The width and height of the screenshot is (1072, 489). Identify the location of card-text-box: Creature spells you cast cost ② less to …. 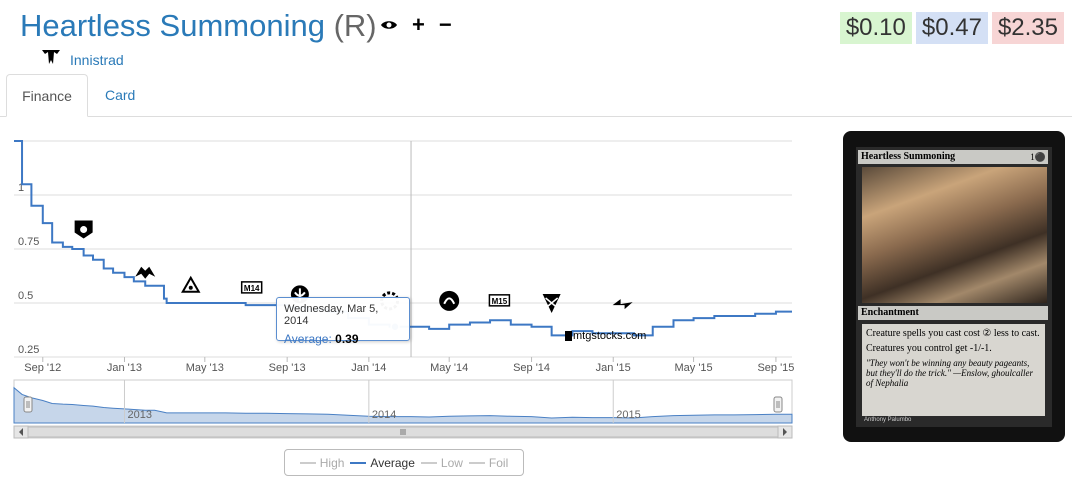
(953, 370).